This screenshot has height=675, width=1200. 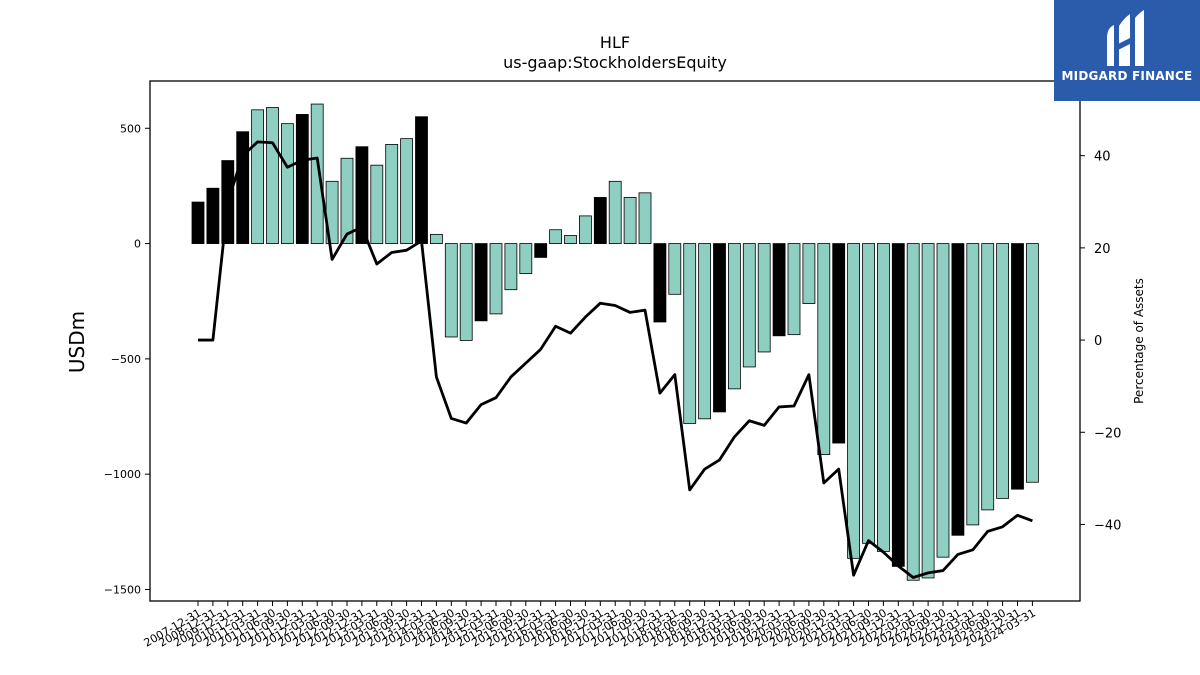 What do you see at coordinates (1098, 341) in the screenshot?
I see `y2-tick-label: 0` at bounding box center [1098, 341].